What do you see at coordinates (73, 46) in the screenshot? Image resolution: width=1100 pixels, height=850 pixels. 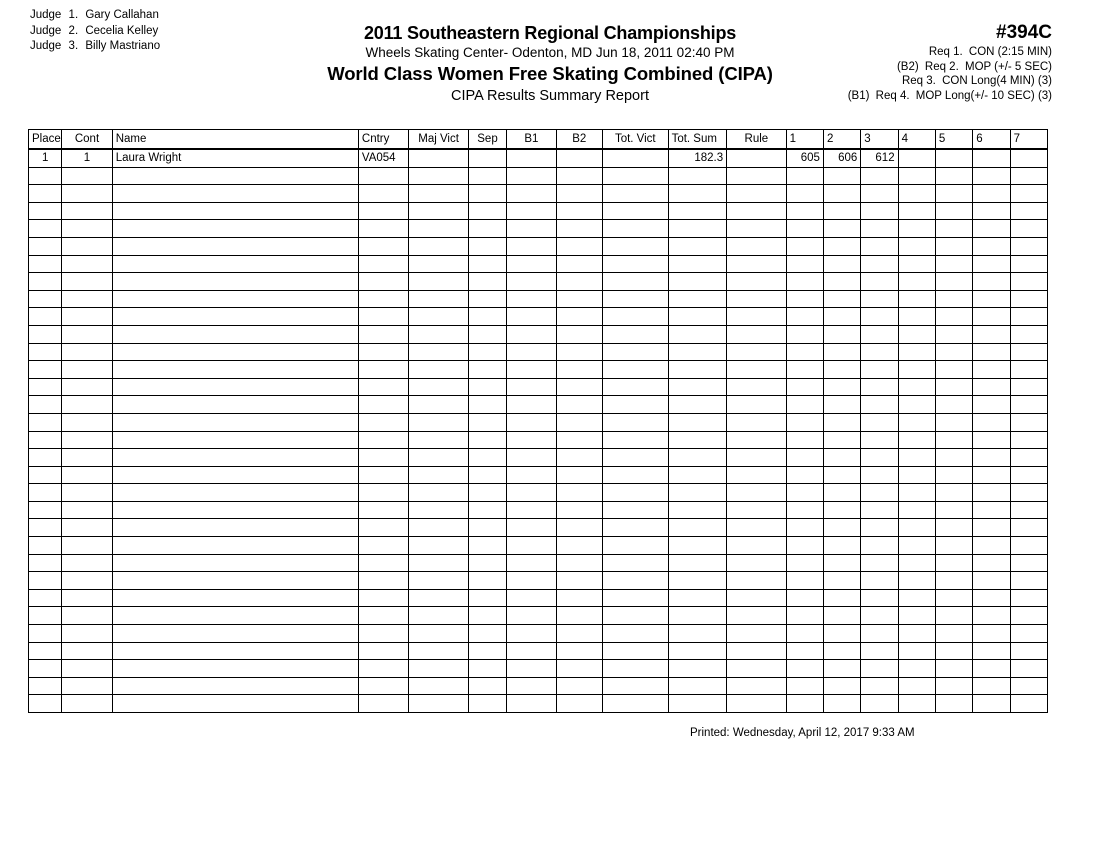 I see `judge-number: 3.` at bounding box center [73, 46].